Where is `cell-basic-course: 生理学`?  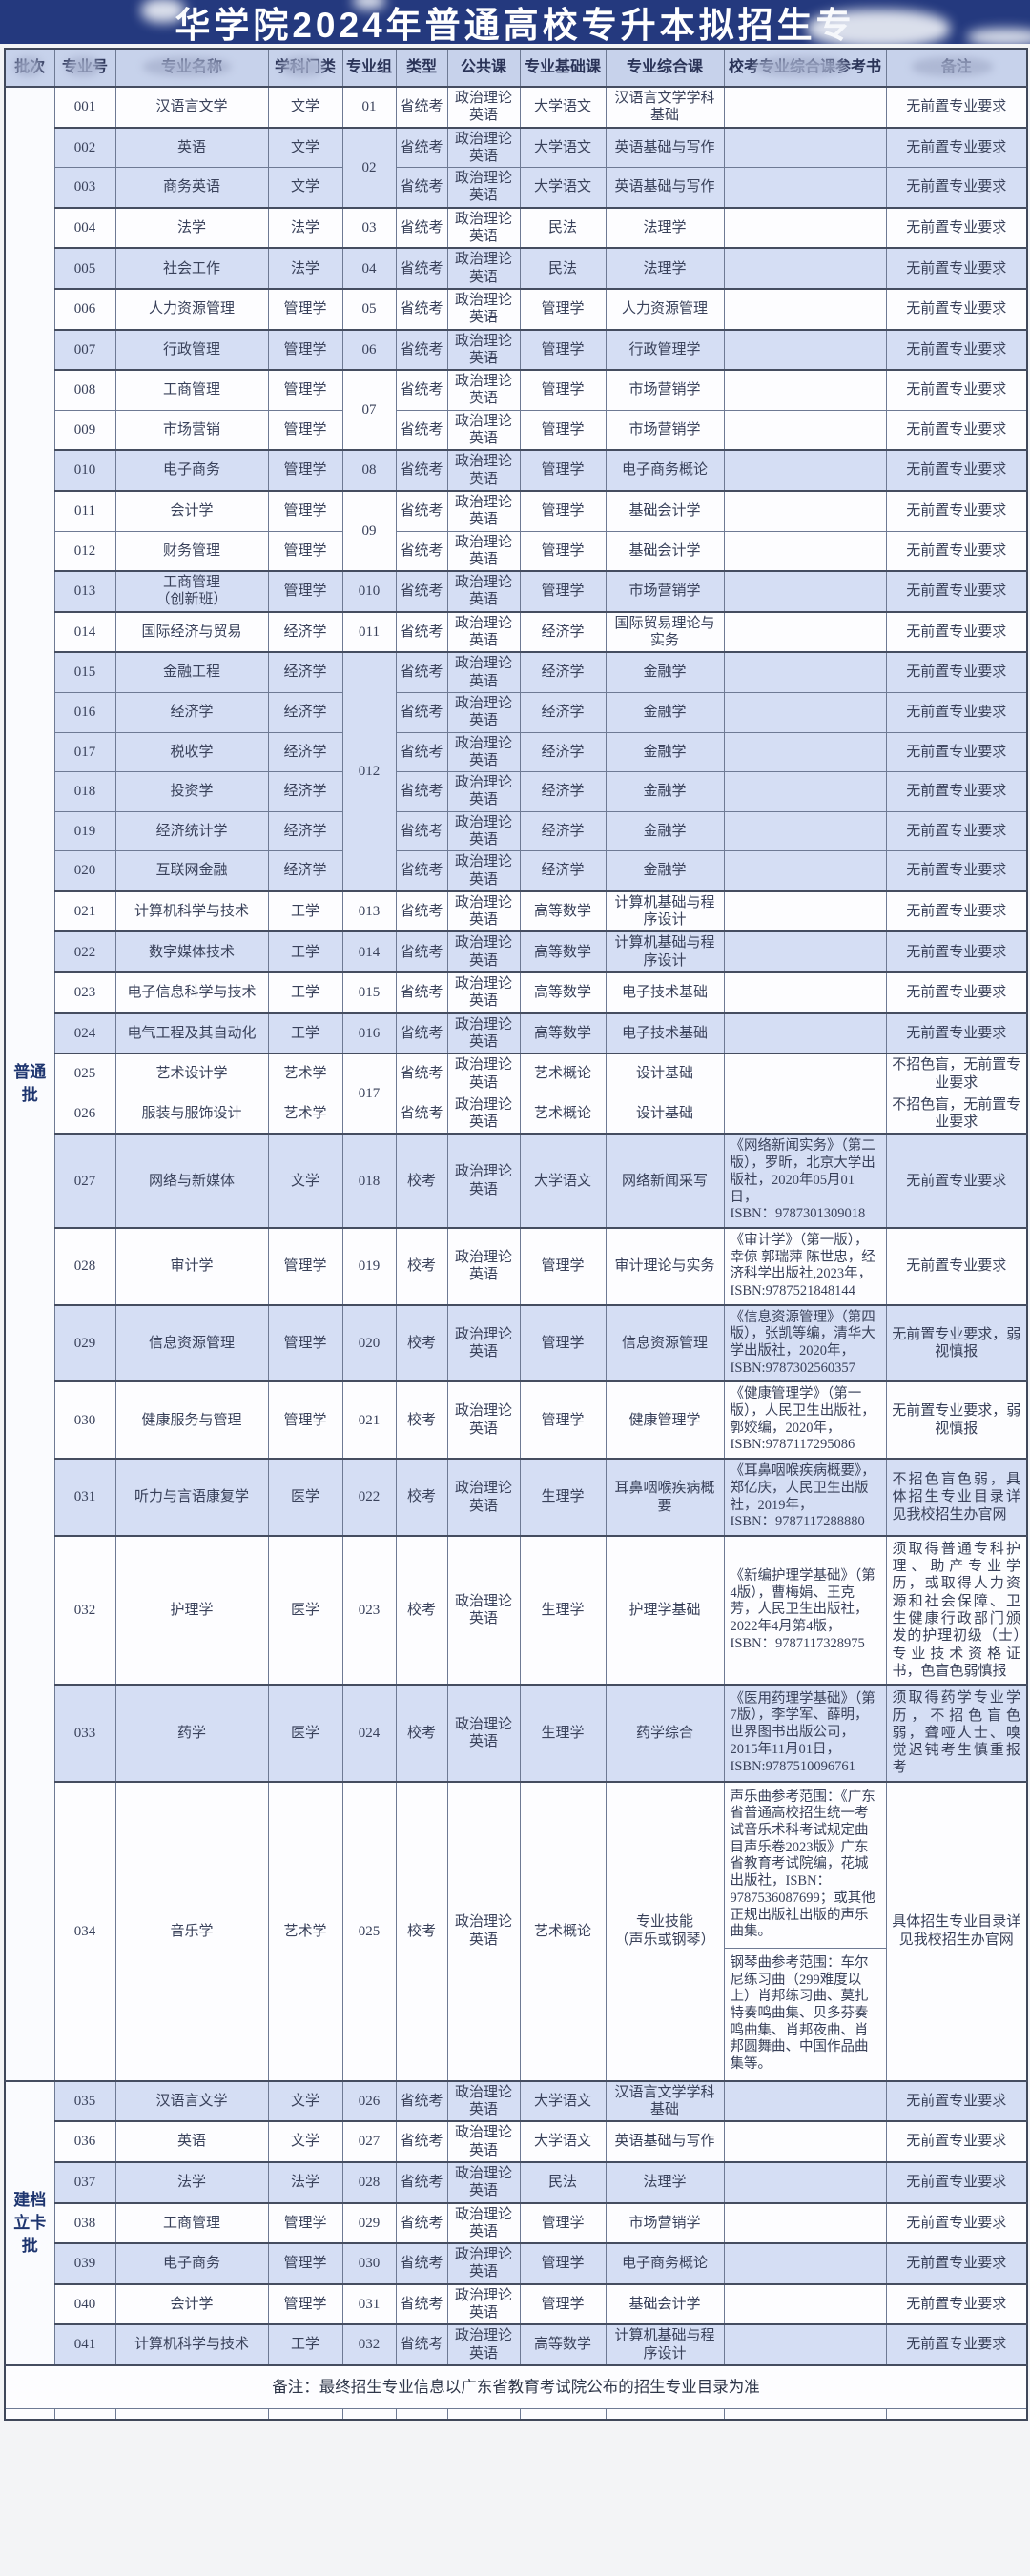 cell-basic-course: 生理学 is located at coordinates (563, 1610).